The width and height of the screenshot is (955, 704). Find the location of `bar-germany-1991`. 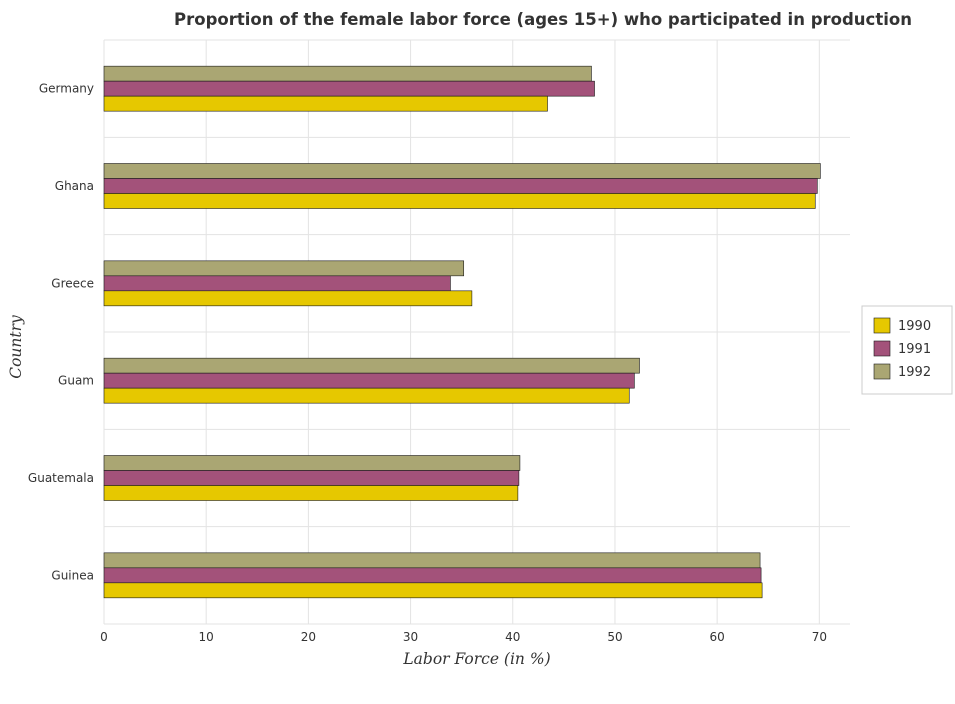

bar-germany-1991 is located at coordinates (349, 88).